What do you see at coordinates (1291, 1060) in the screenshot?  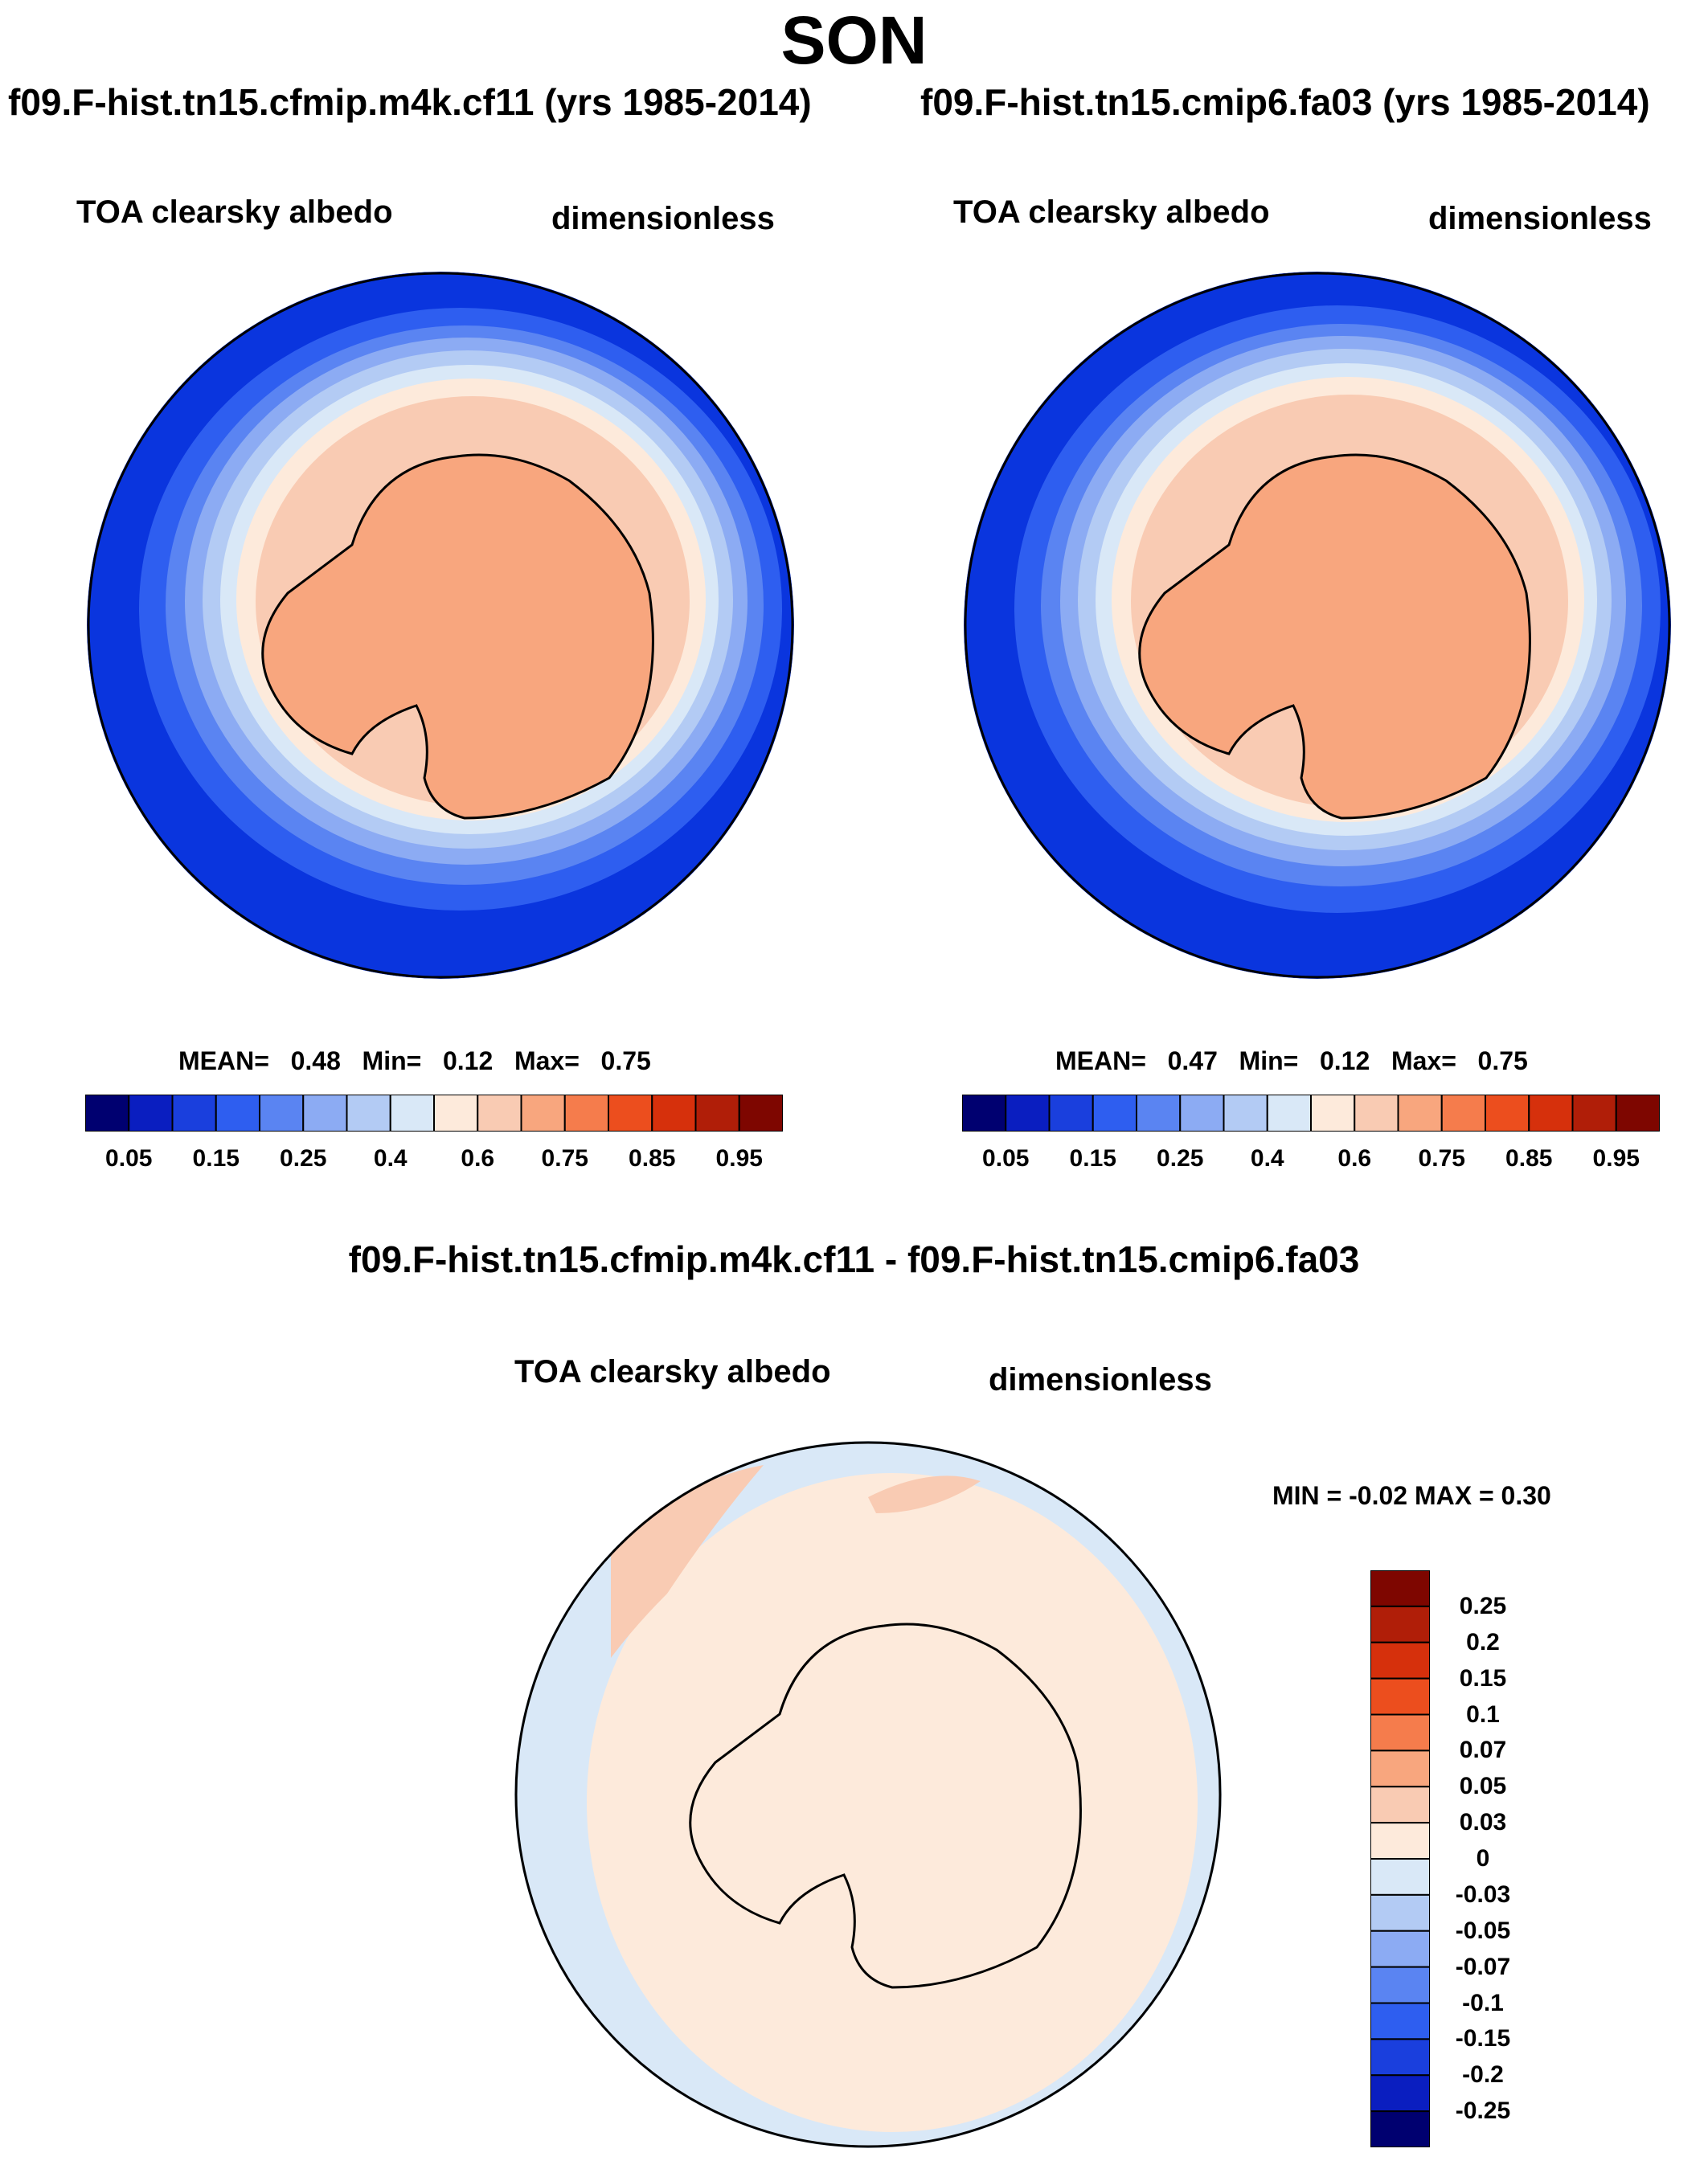 I see `panel2-stats: MEAN= 0.47 Min= 0.12 Max= 0.75` at bounding box center [1291, 1060].